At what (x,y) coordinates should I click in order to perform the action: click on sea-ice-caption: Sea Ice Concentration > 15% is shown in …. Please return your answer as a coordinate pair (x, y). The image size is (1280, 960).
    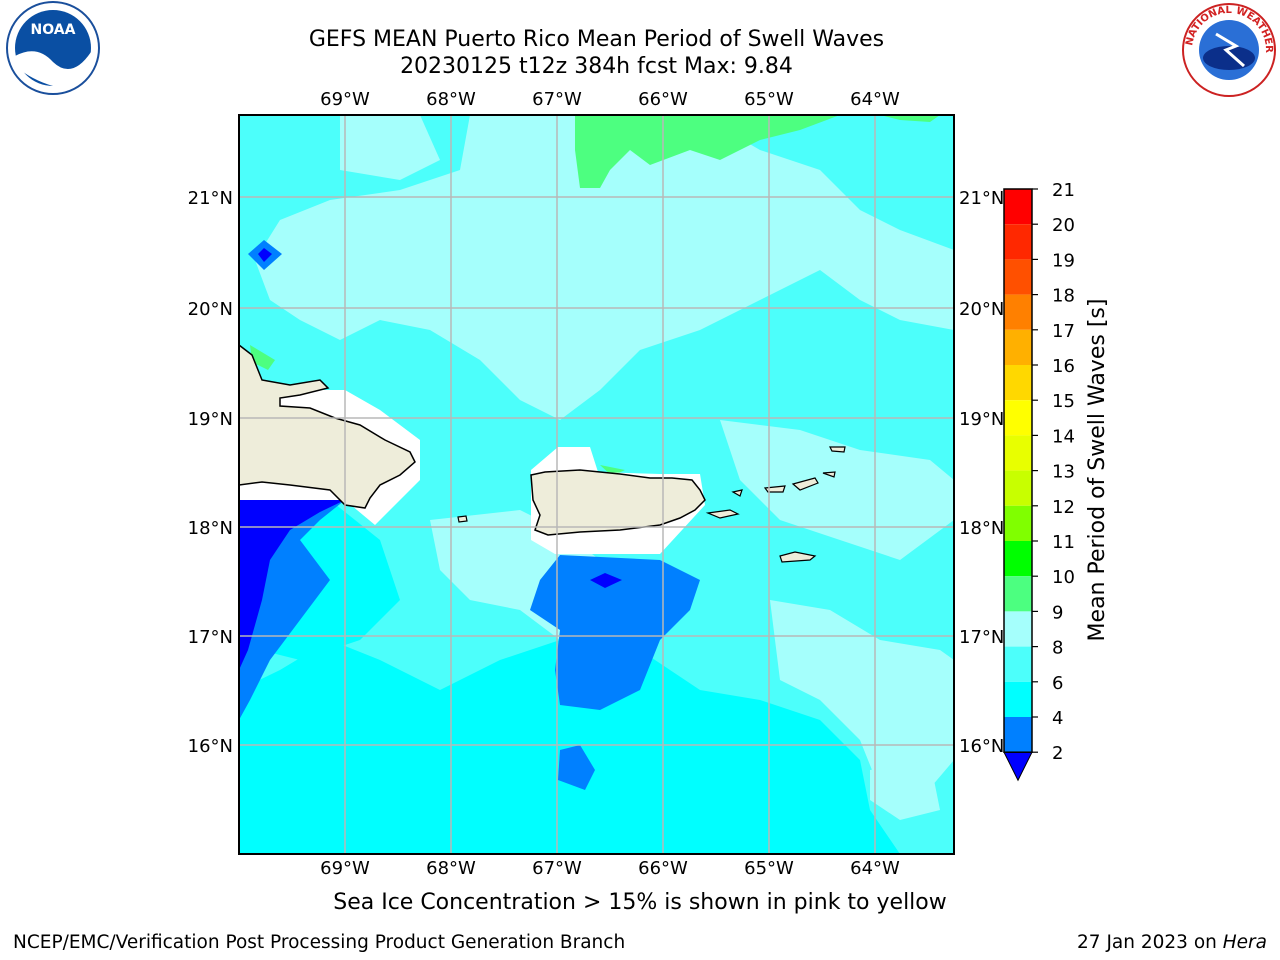
    Looking at the image, I should click on (640, 902).